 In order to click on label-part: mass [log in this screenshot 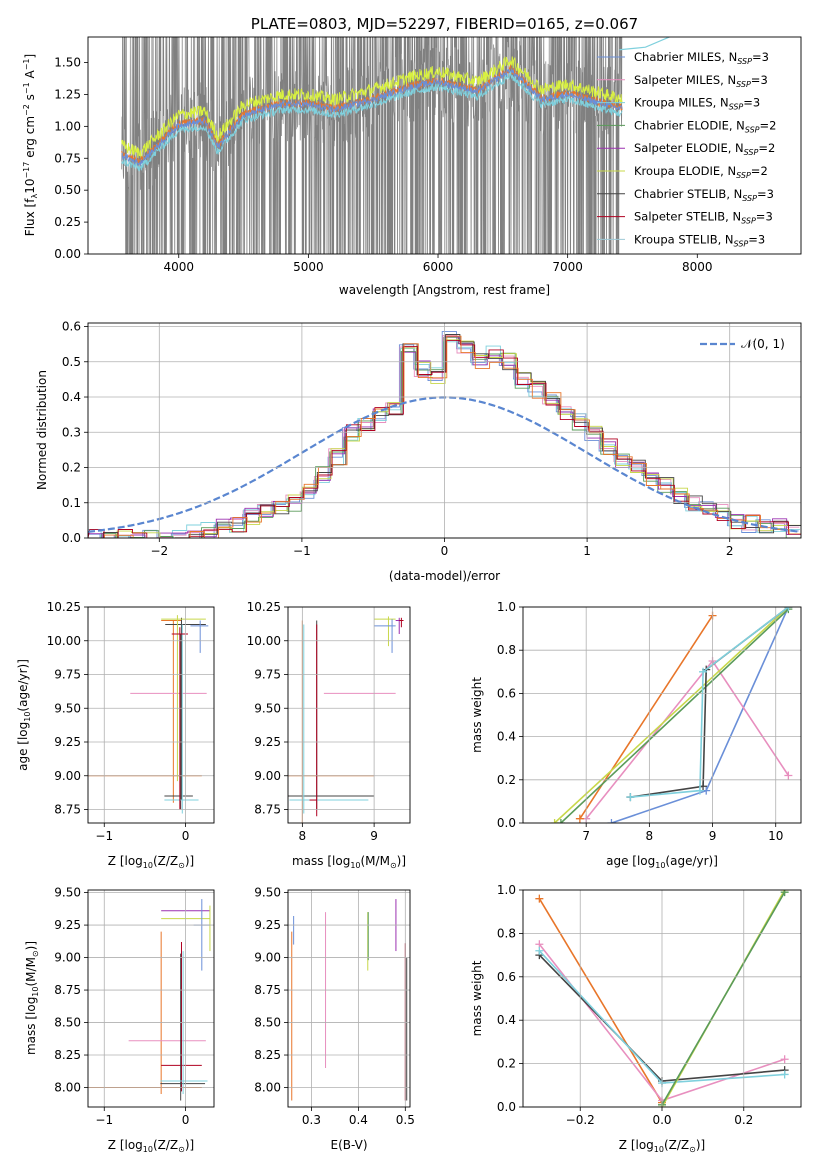, I will do `click(321, 861)`.